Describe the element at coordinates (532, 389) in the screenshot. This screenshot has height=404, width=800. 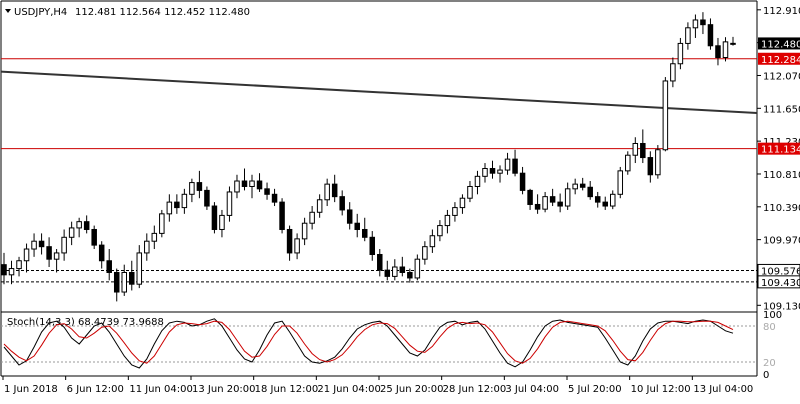
I see `time-tick-label: 3 Jul 04:00` at that location.